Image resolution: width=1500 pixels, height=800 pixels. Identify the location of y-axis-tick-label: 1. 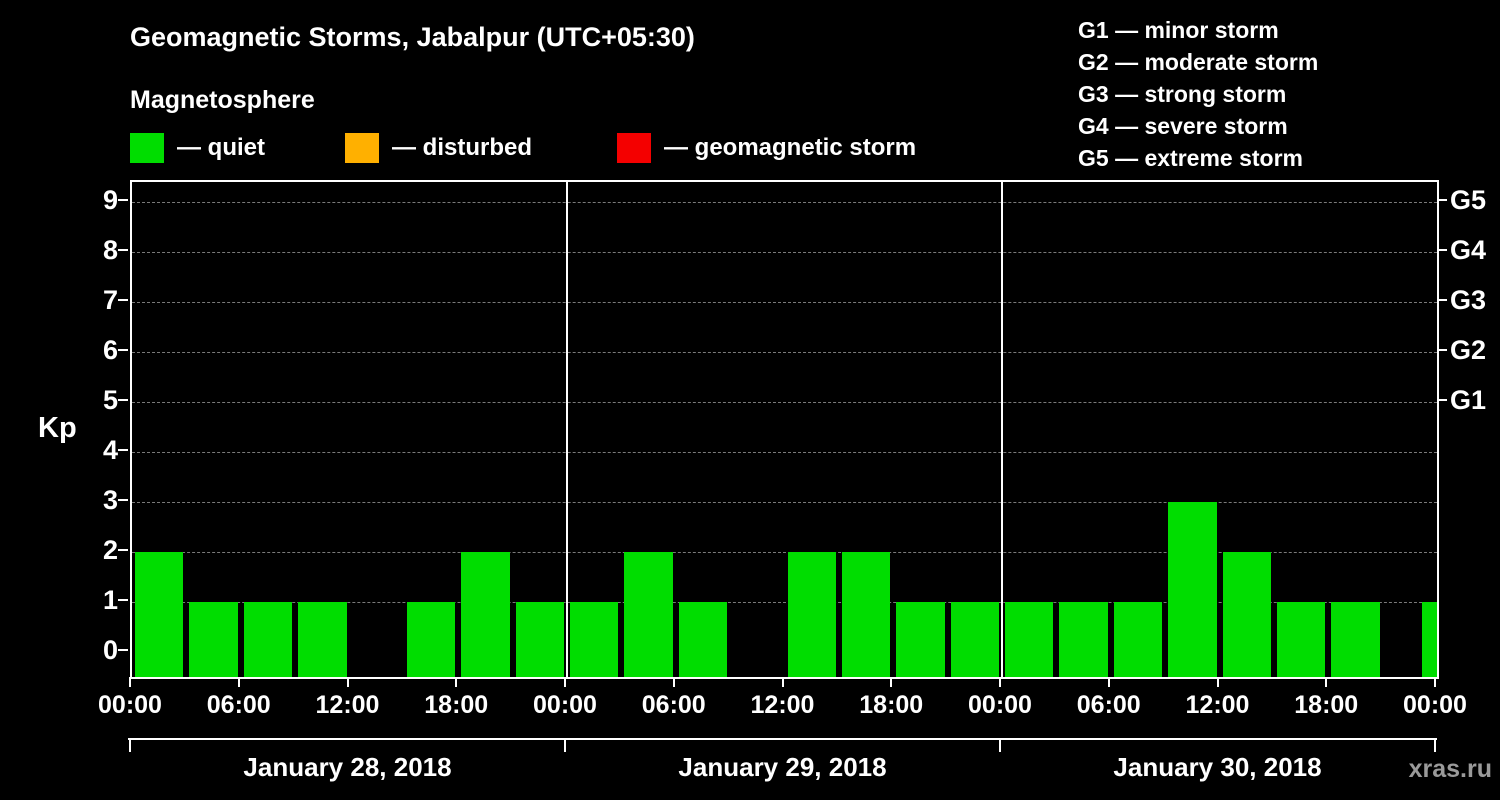
(110, 600).